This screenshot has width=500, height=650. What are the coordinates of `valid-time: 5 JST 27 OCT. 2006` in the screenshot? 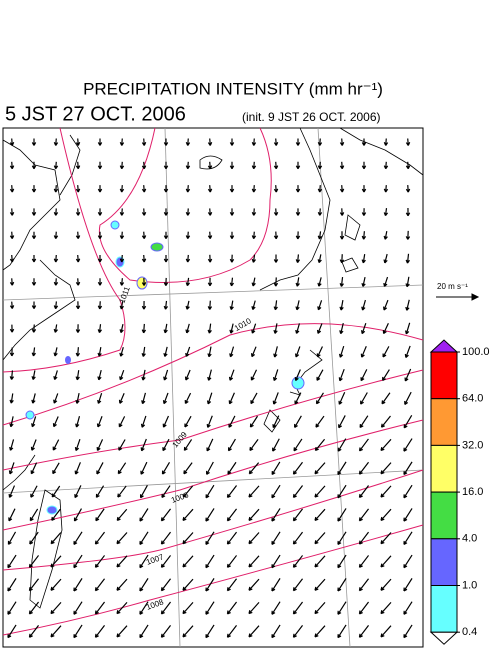 It's located at (95, 114).